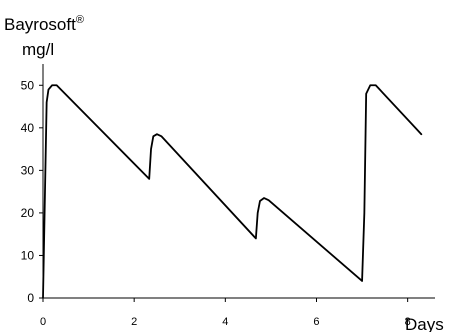  Describe the element at coordinates (225, 313) in the screenshot. I see `x-axis-ticks: 0 2 4 6 8` at that location.